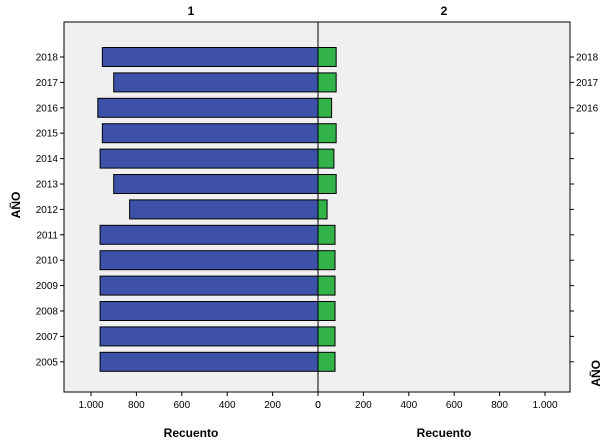 Image resolution: width=603 pixels, height=443 pixels. I want to click on bar-right-2012, so click(322, 209).